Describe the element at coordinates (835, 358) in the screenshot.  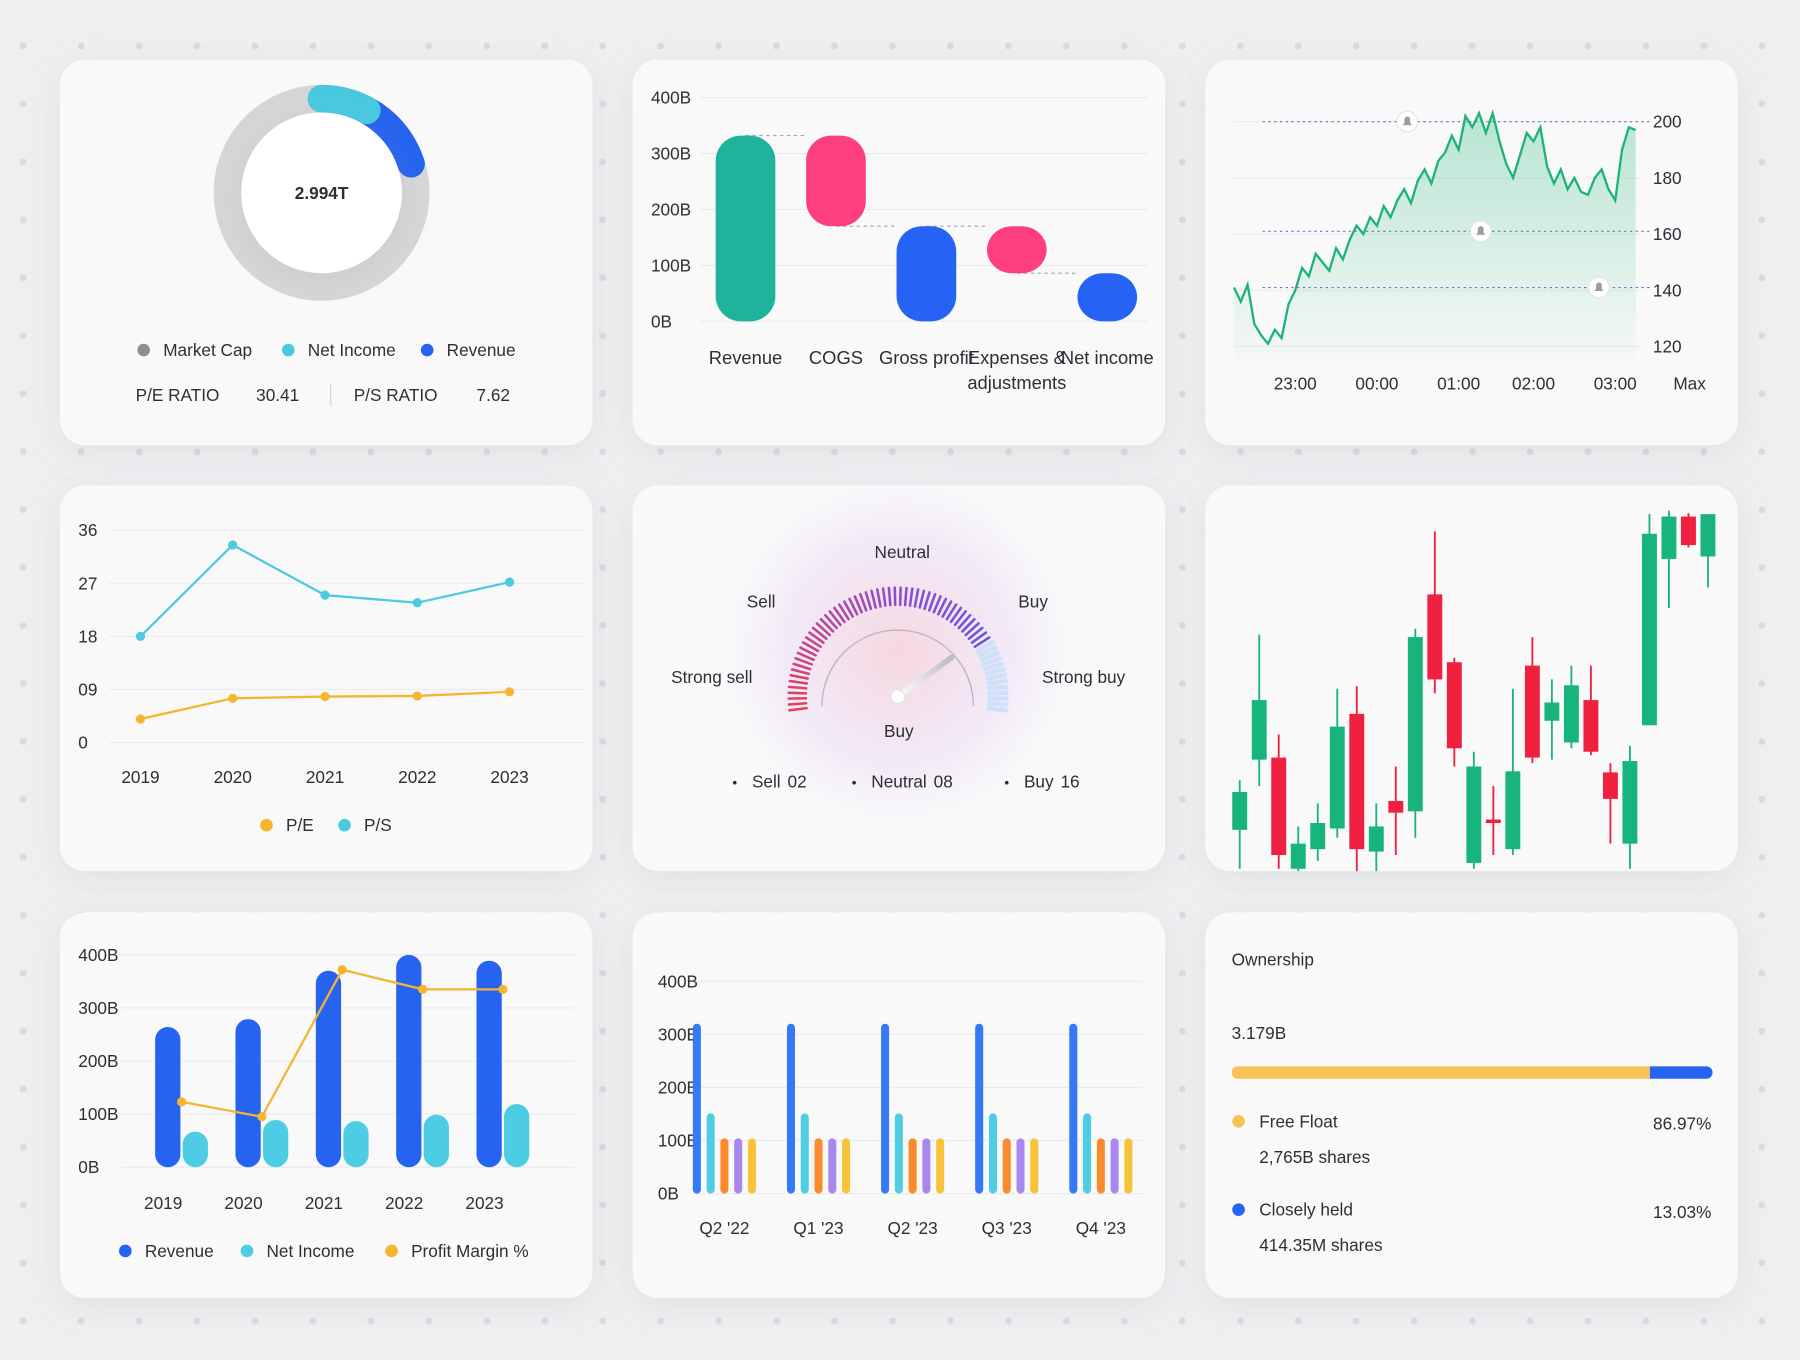
I see `x-tick-label: COGS` at that location.